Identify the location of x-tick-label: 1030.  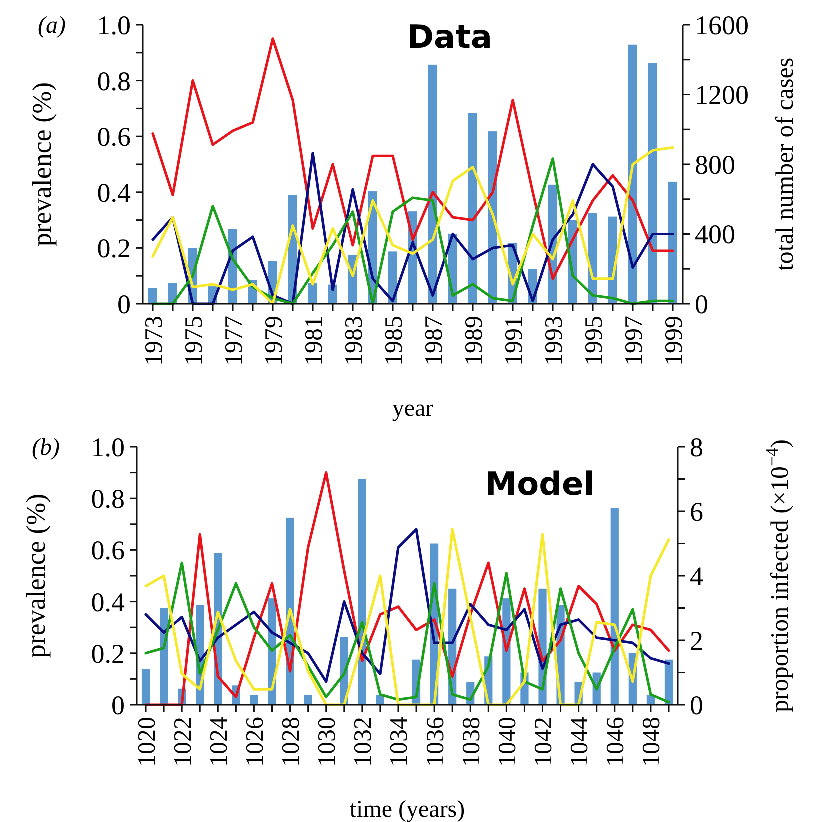
(328, 742).